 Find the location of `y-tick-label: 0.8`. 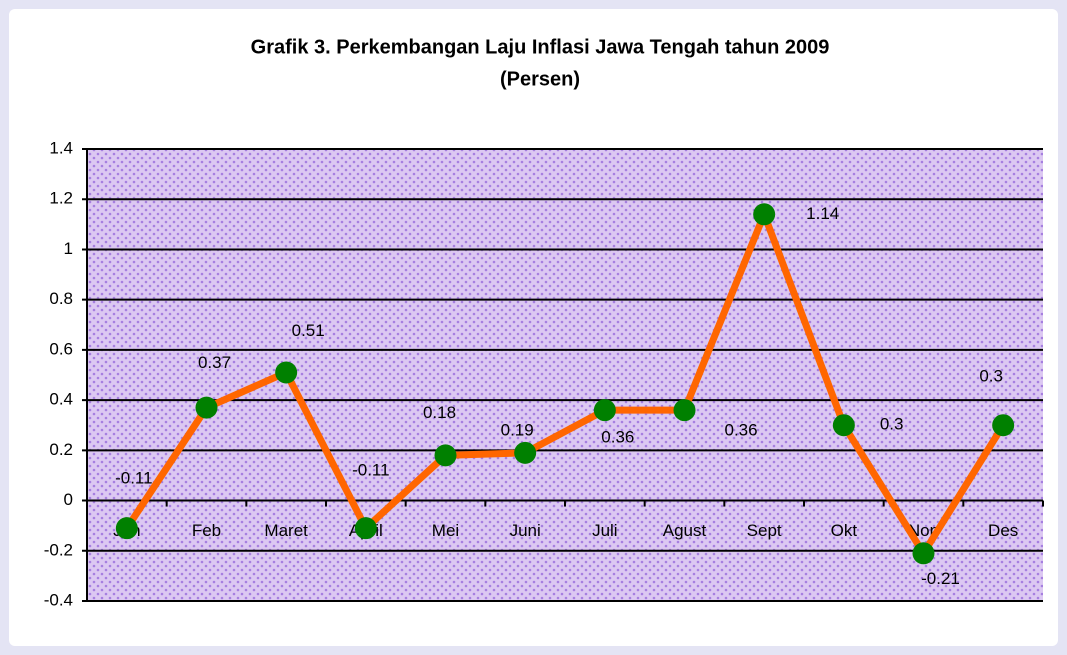

y-tick-label: 0.8 is located at coordinates (61, 298).